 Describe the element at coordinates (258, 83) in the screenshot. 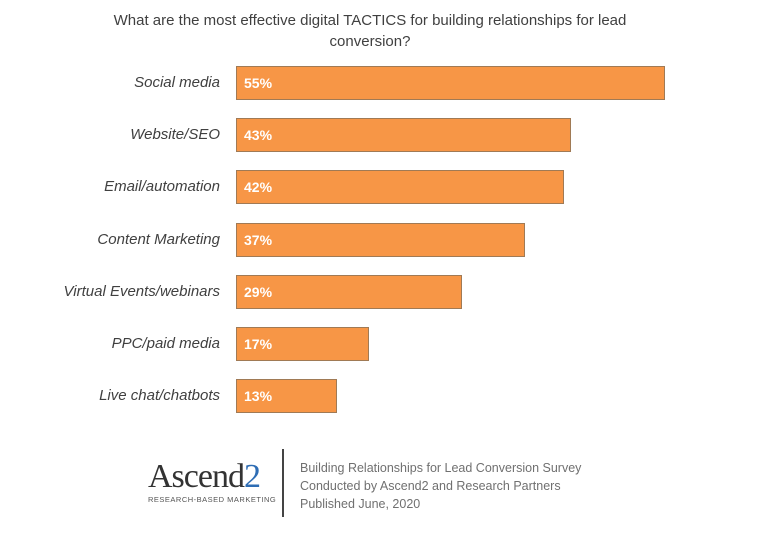

I see `data-label: 55%` at that location.